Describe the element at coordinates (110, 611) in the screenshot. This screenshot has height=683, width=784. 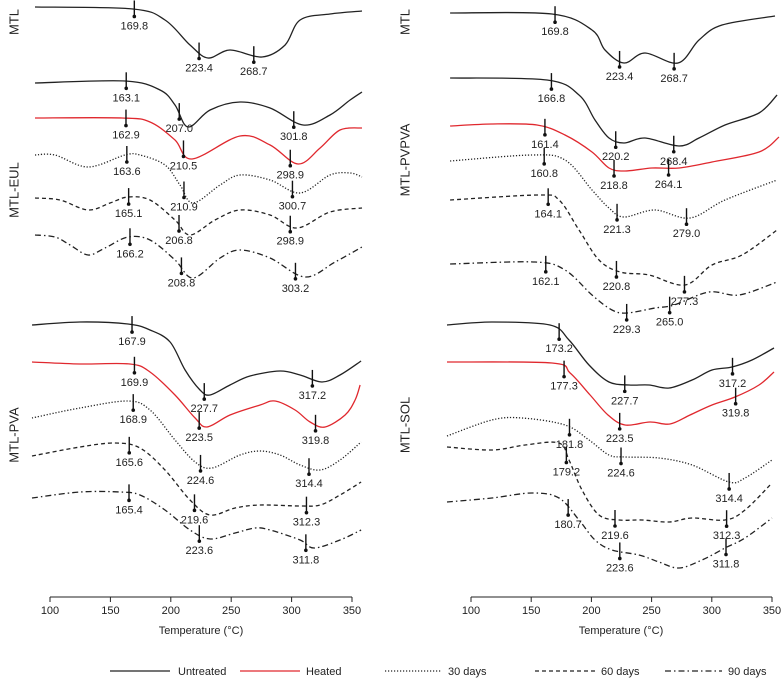
I see `x-tick-label: 150` at that location.